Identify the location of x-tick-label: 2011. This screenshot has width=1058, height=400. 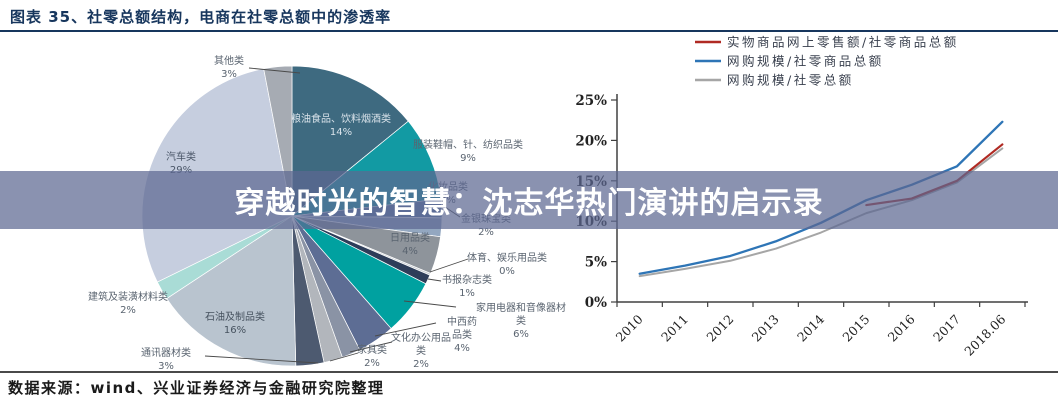
(674, 328).